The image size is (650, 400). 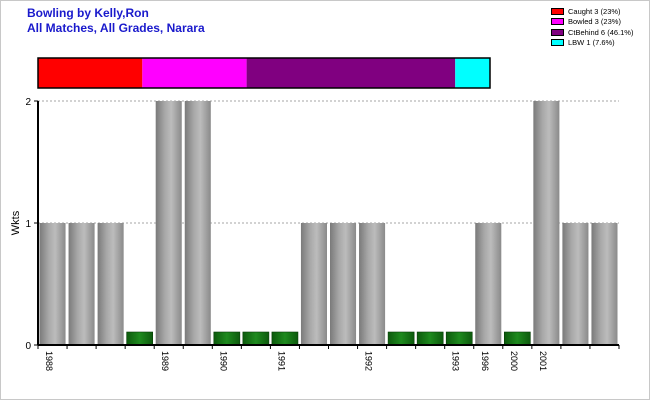 I want to click on legend-item-caught: Caught 3 (23%), so click(x=592, y=11).